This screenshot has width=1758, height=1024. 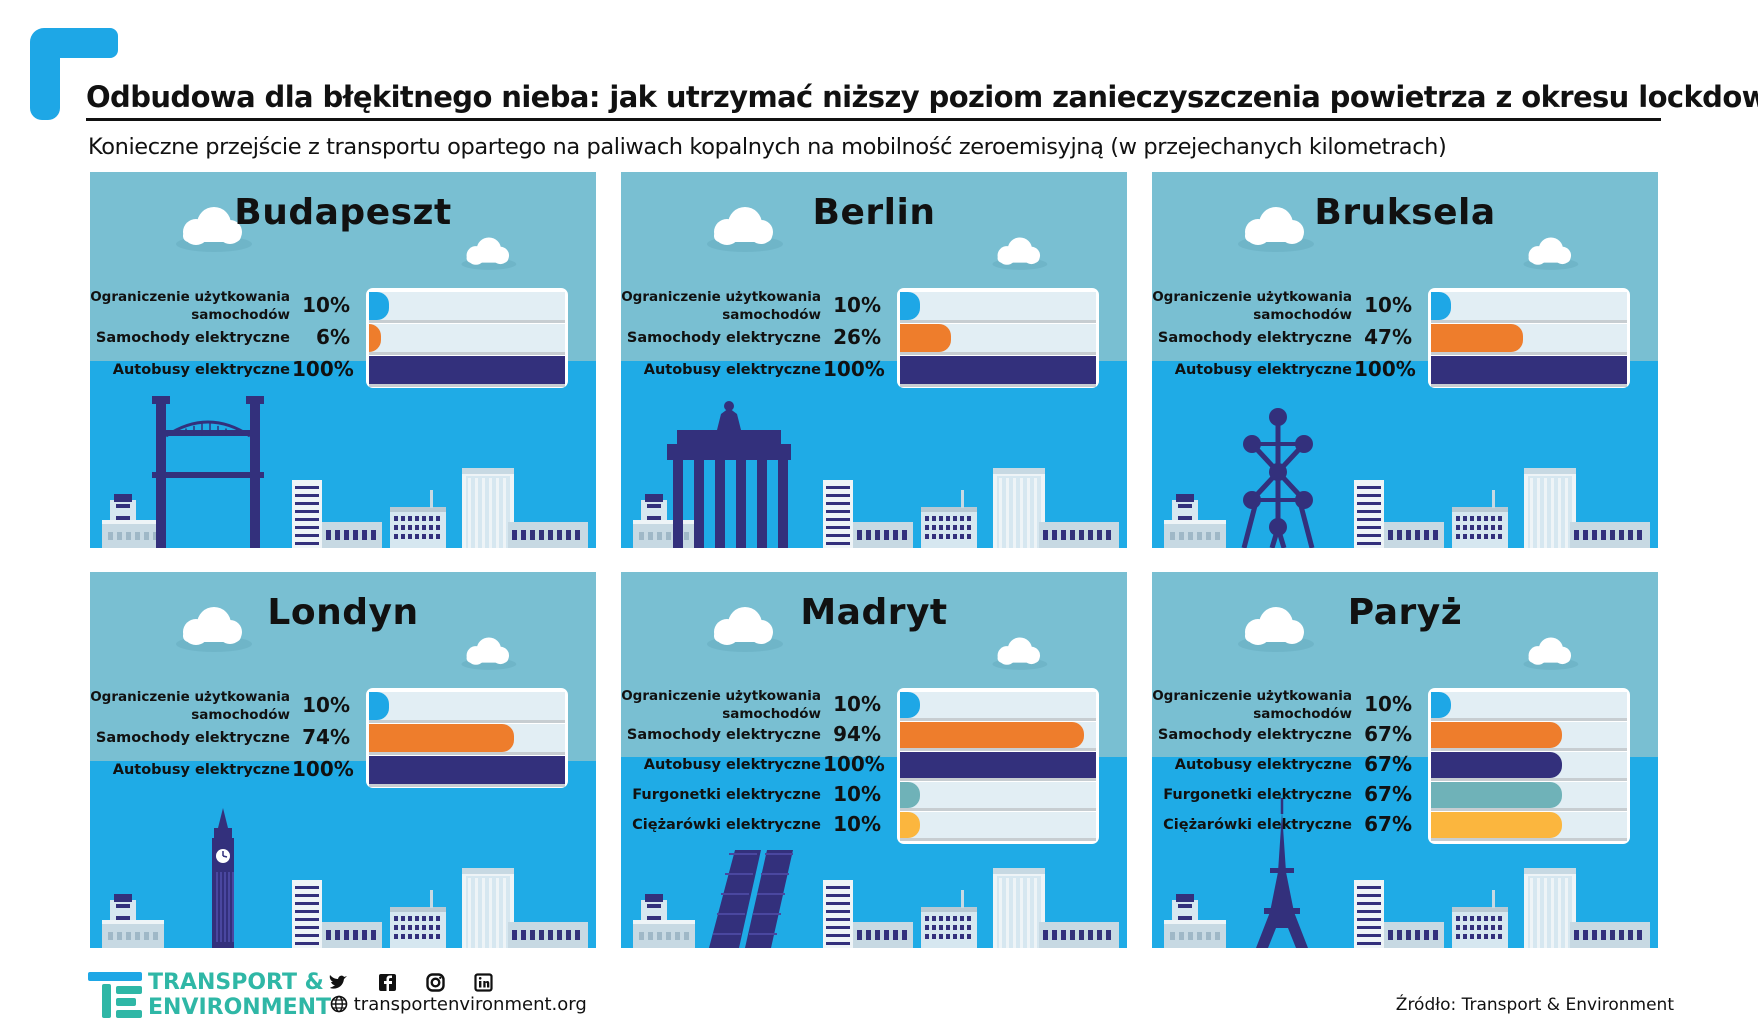 I want to click on row-label: Furgonetki elektryczne, so click(x=726, y=795).